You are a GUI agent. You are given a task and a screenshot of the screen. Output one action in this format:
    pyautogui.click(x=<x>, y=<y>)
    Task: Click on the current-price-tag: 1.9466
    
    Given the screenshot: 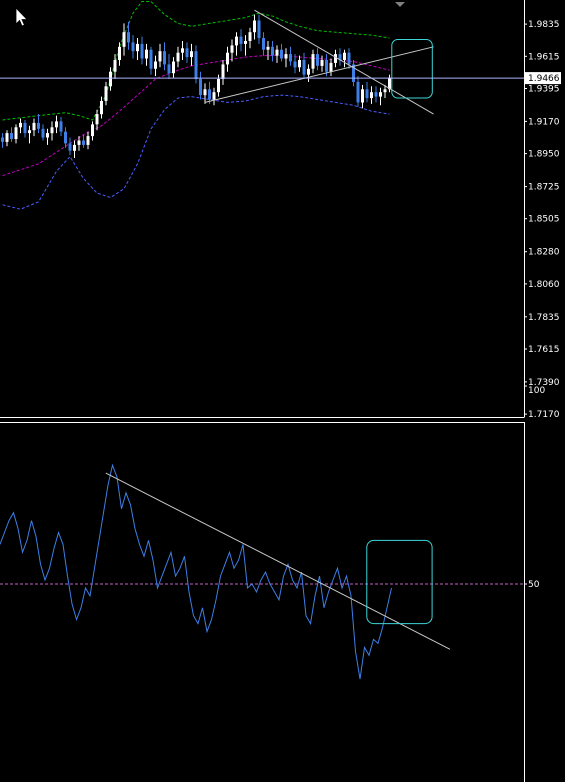 What is the action you would take?
    pyautogui.click(x=543, y=78)
    